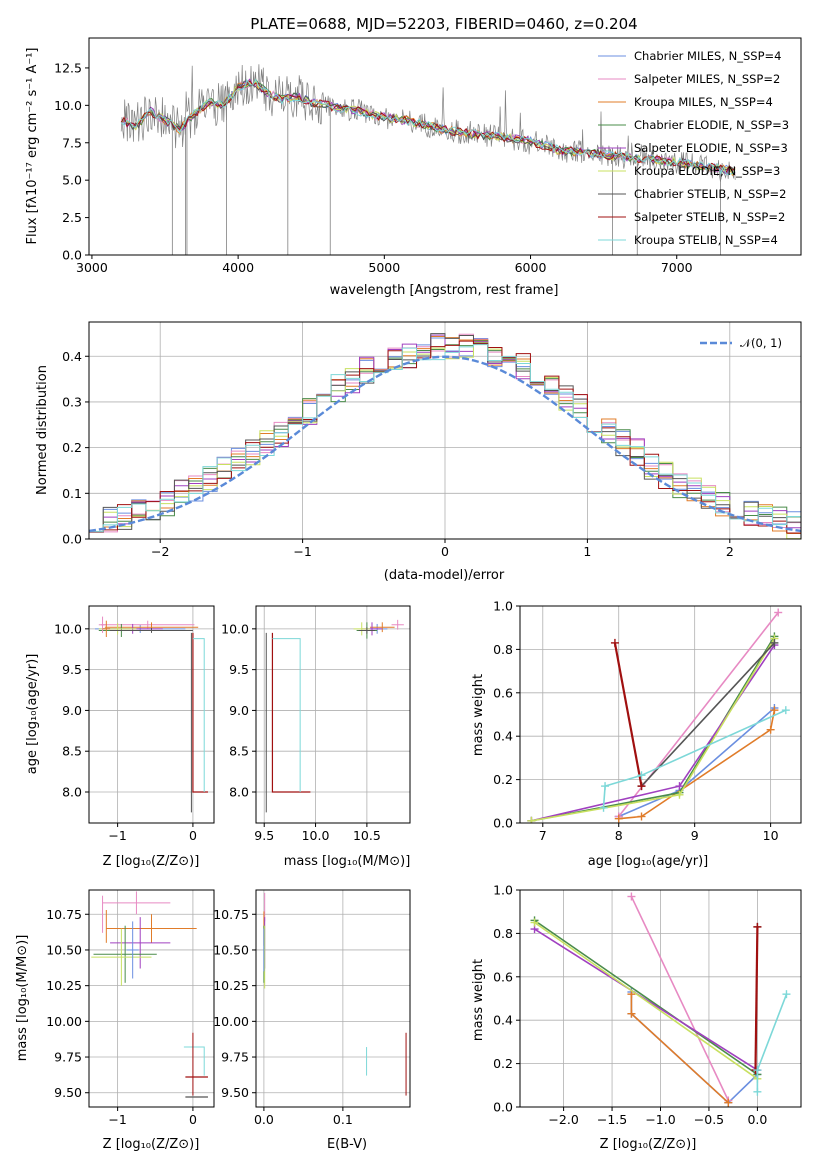 The image size is (819, 1174). Describe the element at coordinates (691, 217) in the screenshot. I see `legend-entry: Salpeter STELIB, N_SSP=2` at that location.